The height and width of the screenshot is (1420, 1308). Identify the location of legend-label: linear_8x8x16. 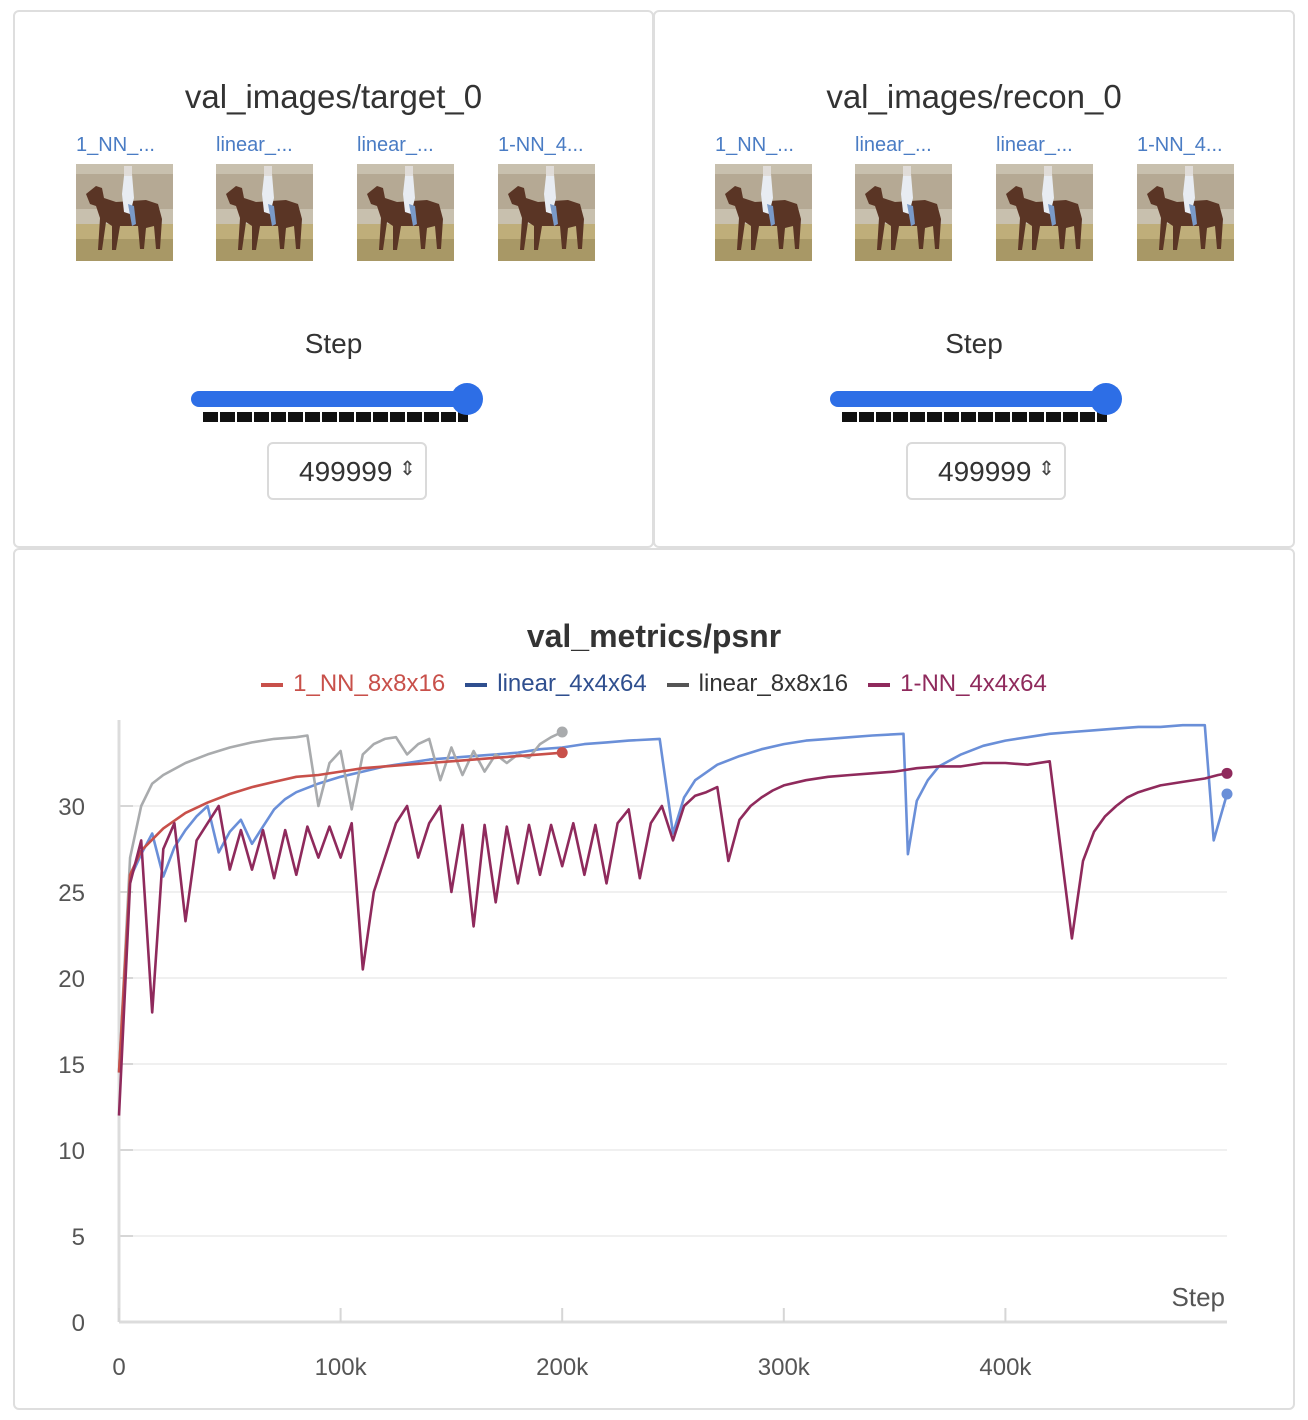
(773, 683).